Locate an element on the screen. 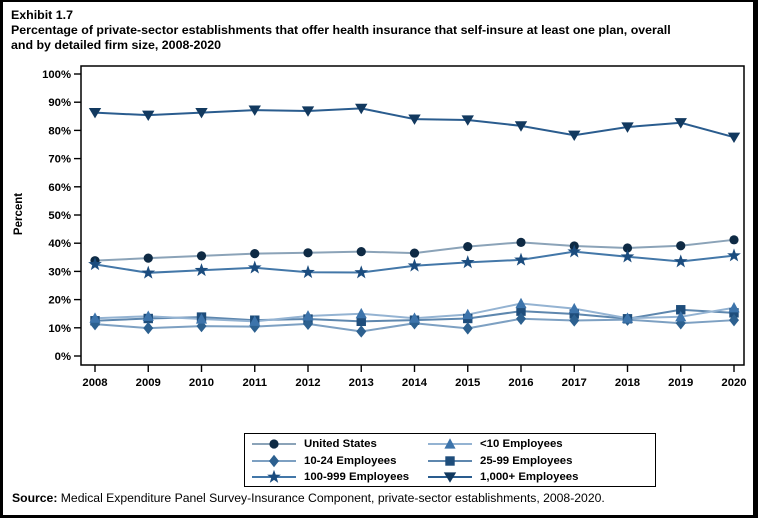  legend-item-10-24-employees: 10-24 Employees is located at coordinates (339, 461).